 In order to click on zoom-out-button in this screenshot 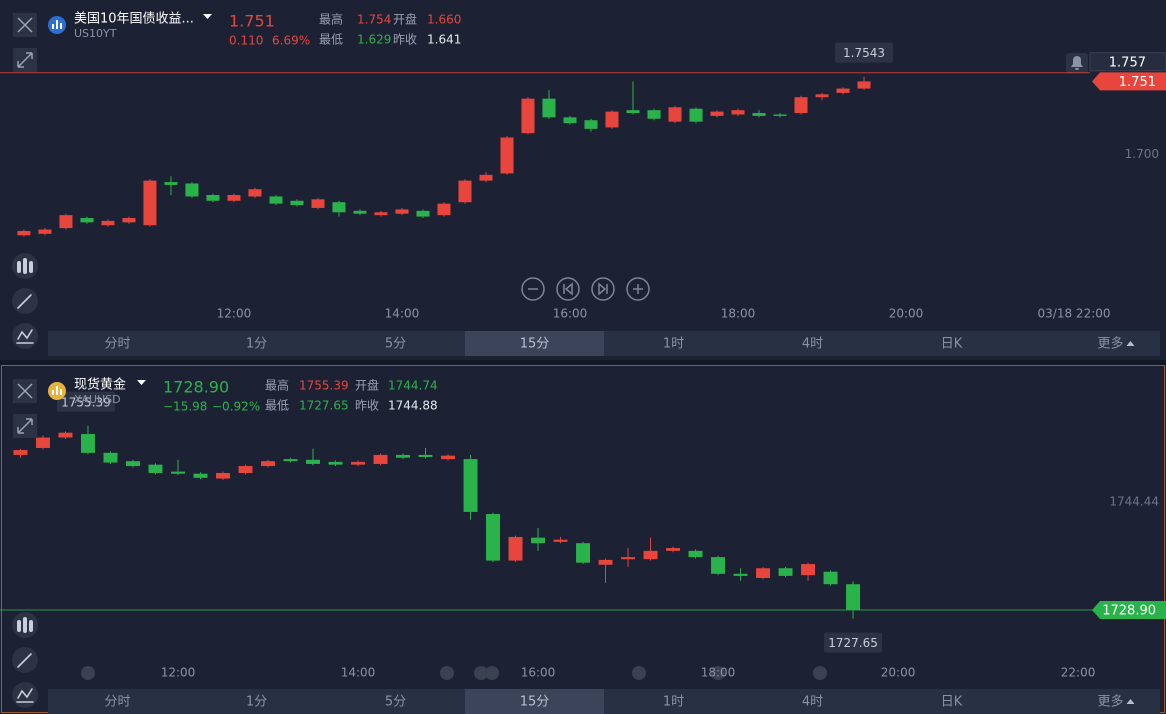, I will do `click(533, 289)`.